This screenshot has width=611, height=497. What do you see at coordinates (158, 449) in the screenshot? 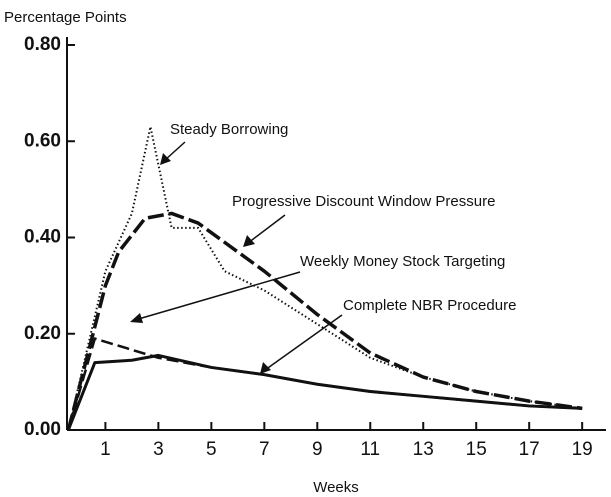
I see `x-tick-label: 3` at bounding box center [158, 449].